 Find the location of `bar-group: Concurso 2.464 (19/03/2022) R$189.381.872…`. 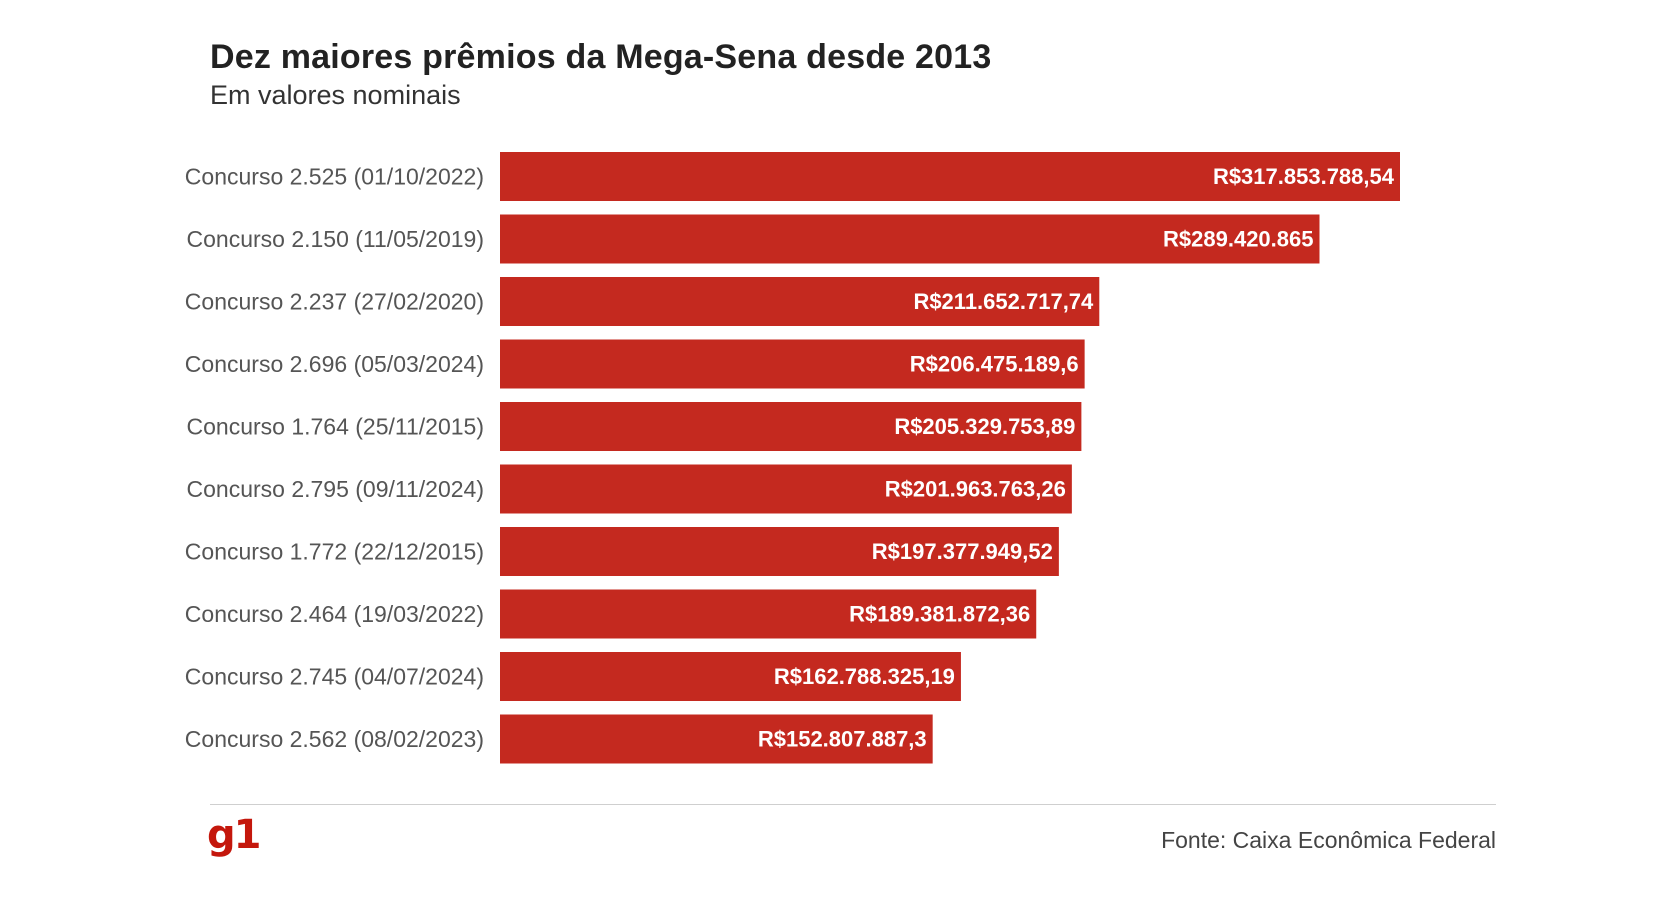

bar-group: Concurso 2.464 (19/03/2022) R$189.381.872… is located at coordinates (611, 614).